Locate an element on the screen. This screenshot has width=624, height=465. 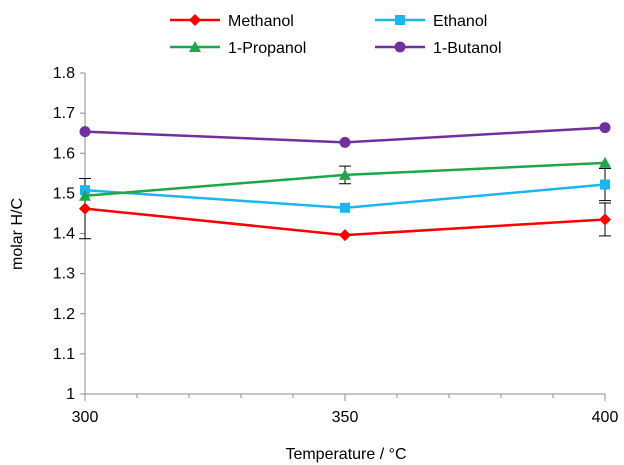
y-tick-label: 1 is located at coordinates (70, 394).